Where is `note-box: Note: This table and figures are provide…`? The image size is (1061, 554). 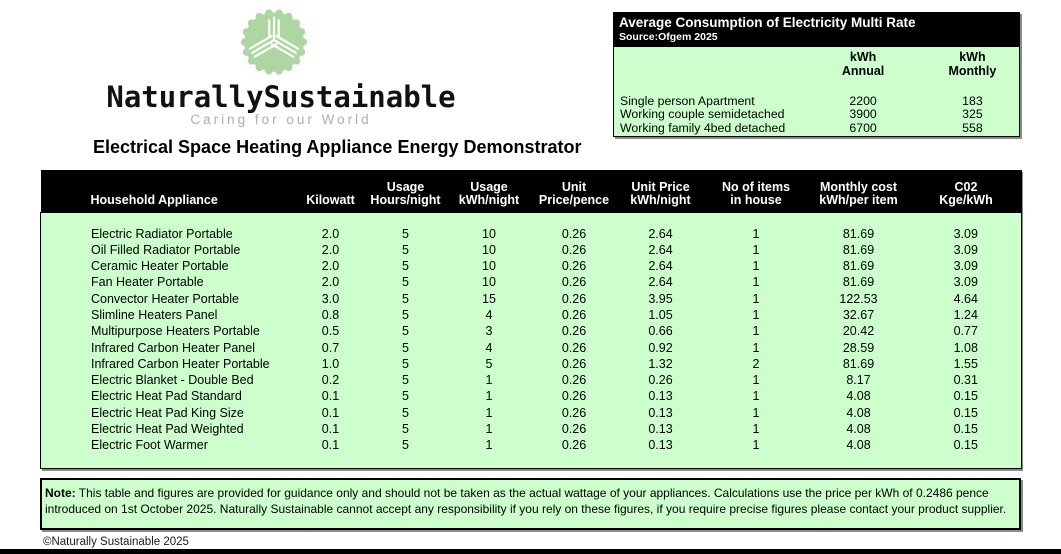 note-box: Note: This table and figures are provide… is located at coordinates (530, 504).